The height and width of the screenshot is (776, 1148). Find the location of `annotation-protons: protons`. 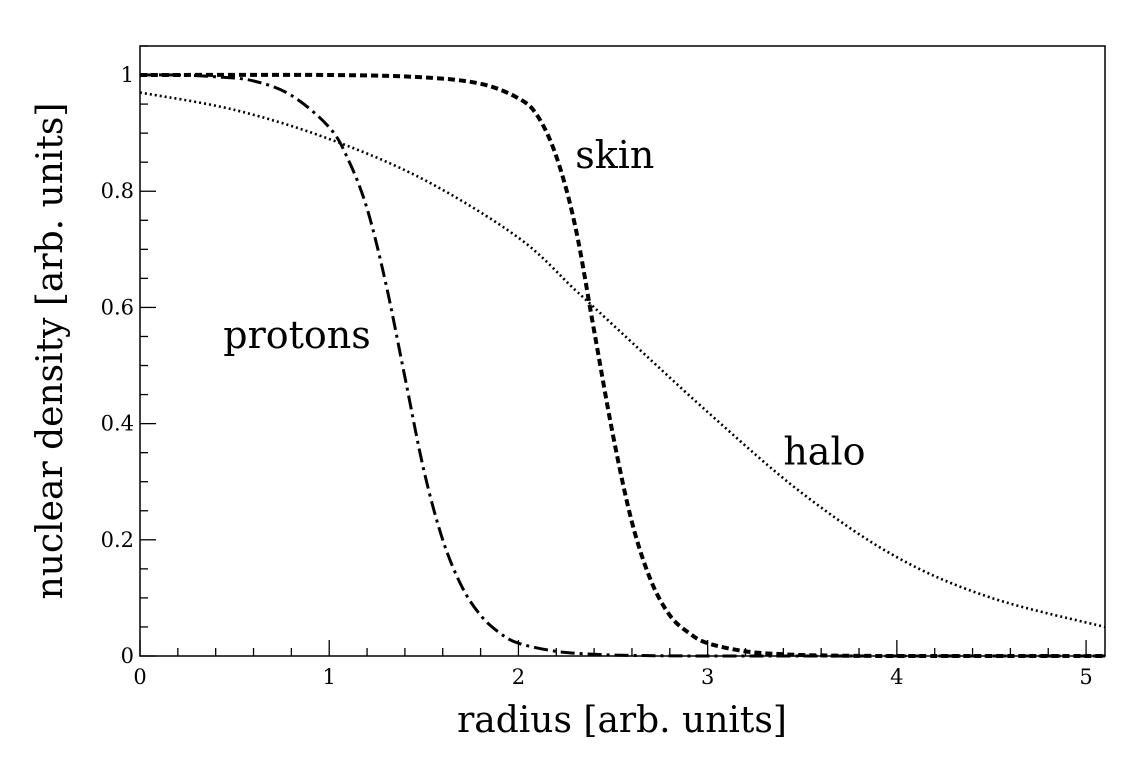

annotation-protons: protons is located at coordinates (296, 335).